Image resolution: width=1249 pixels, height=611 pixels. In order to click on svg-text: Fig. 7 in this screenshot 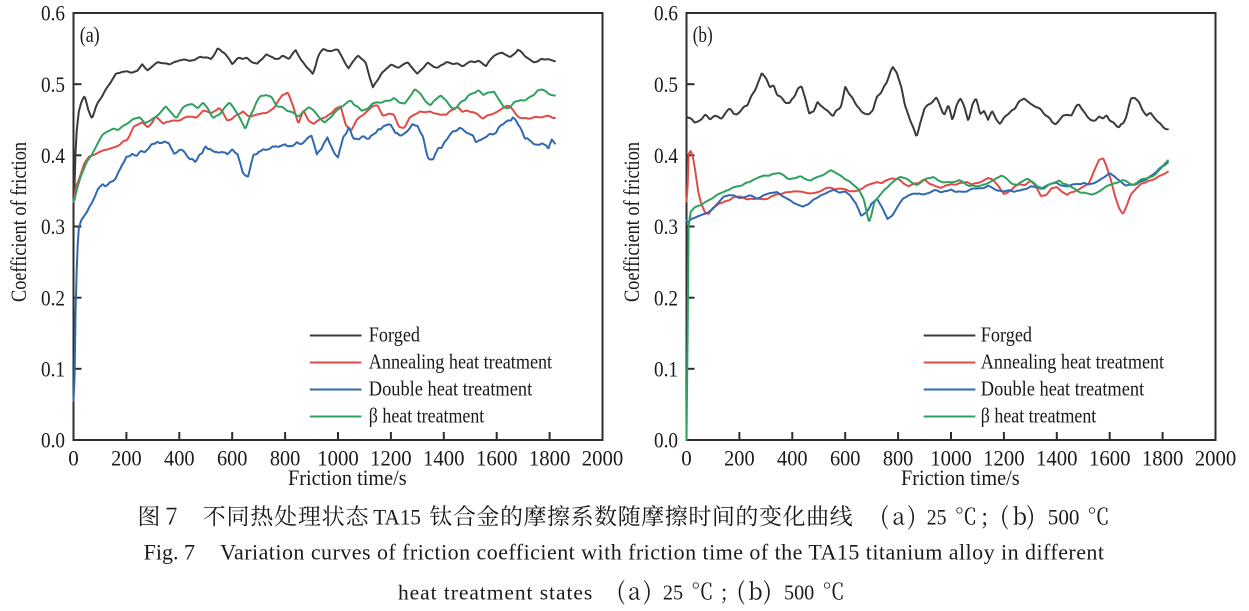, I will do `click(169, 552)`.